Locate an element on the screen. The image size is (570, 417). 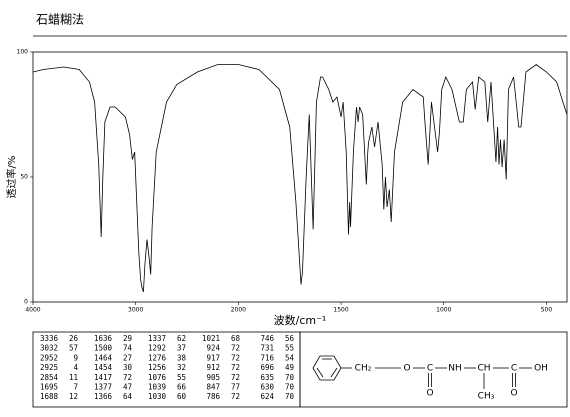
x-tick-label: 2000 is located at coordinates (238, 310).